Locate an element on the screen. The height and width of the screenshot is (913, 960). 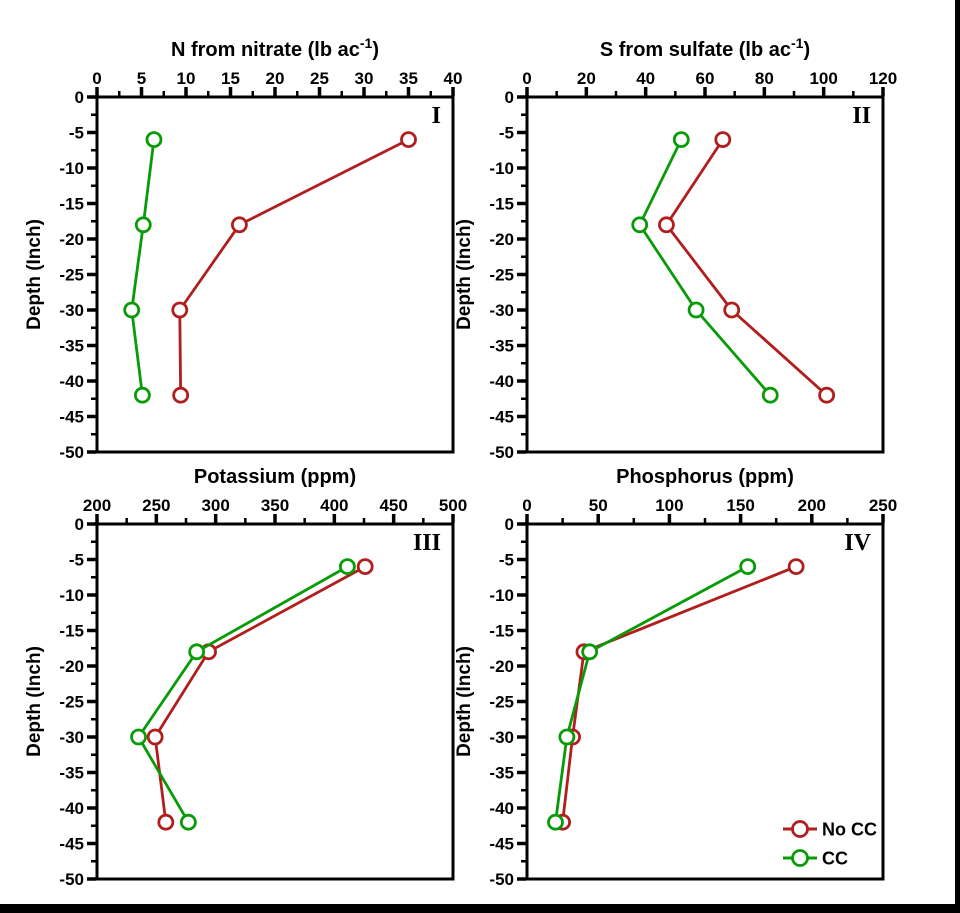
page-right-border is located at coordinates (957, 456).